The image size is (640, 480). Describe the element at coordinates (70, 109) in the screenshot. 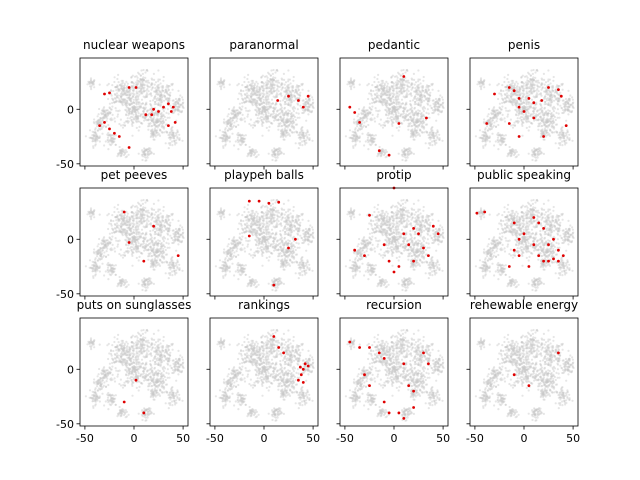

I see `y-tick-label: 0` at that location.